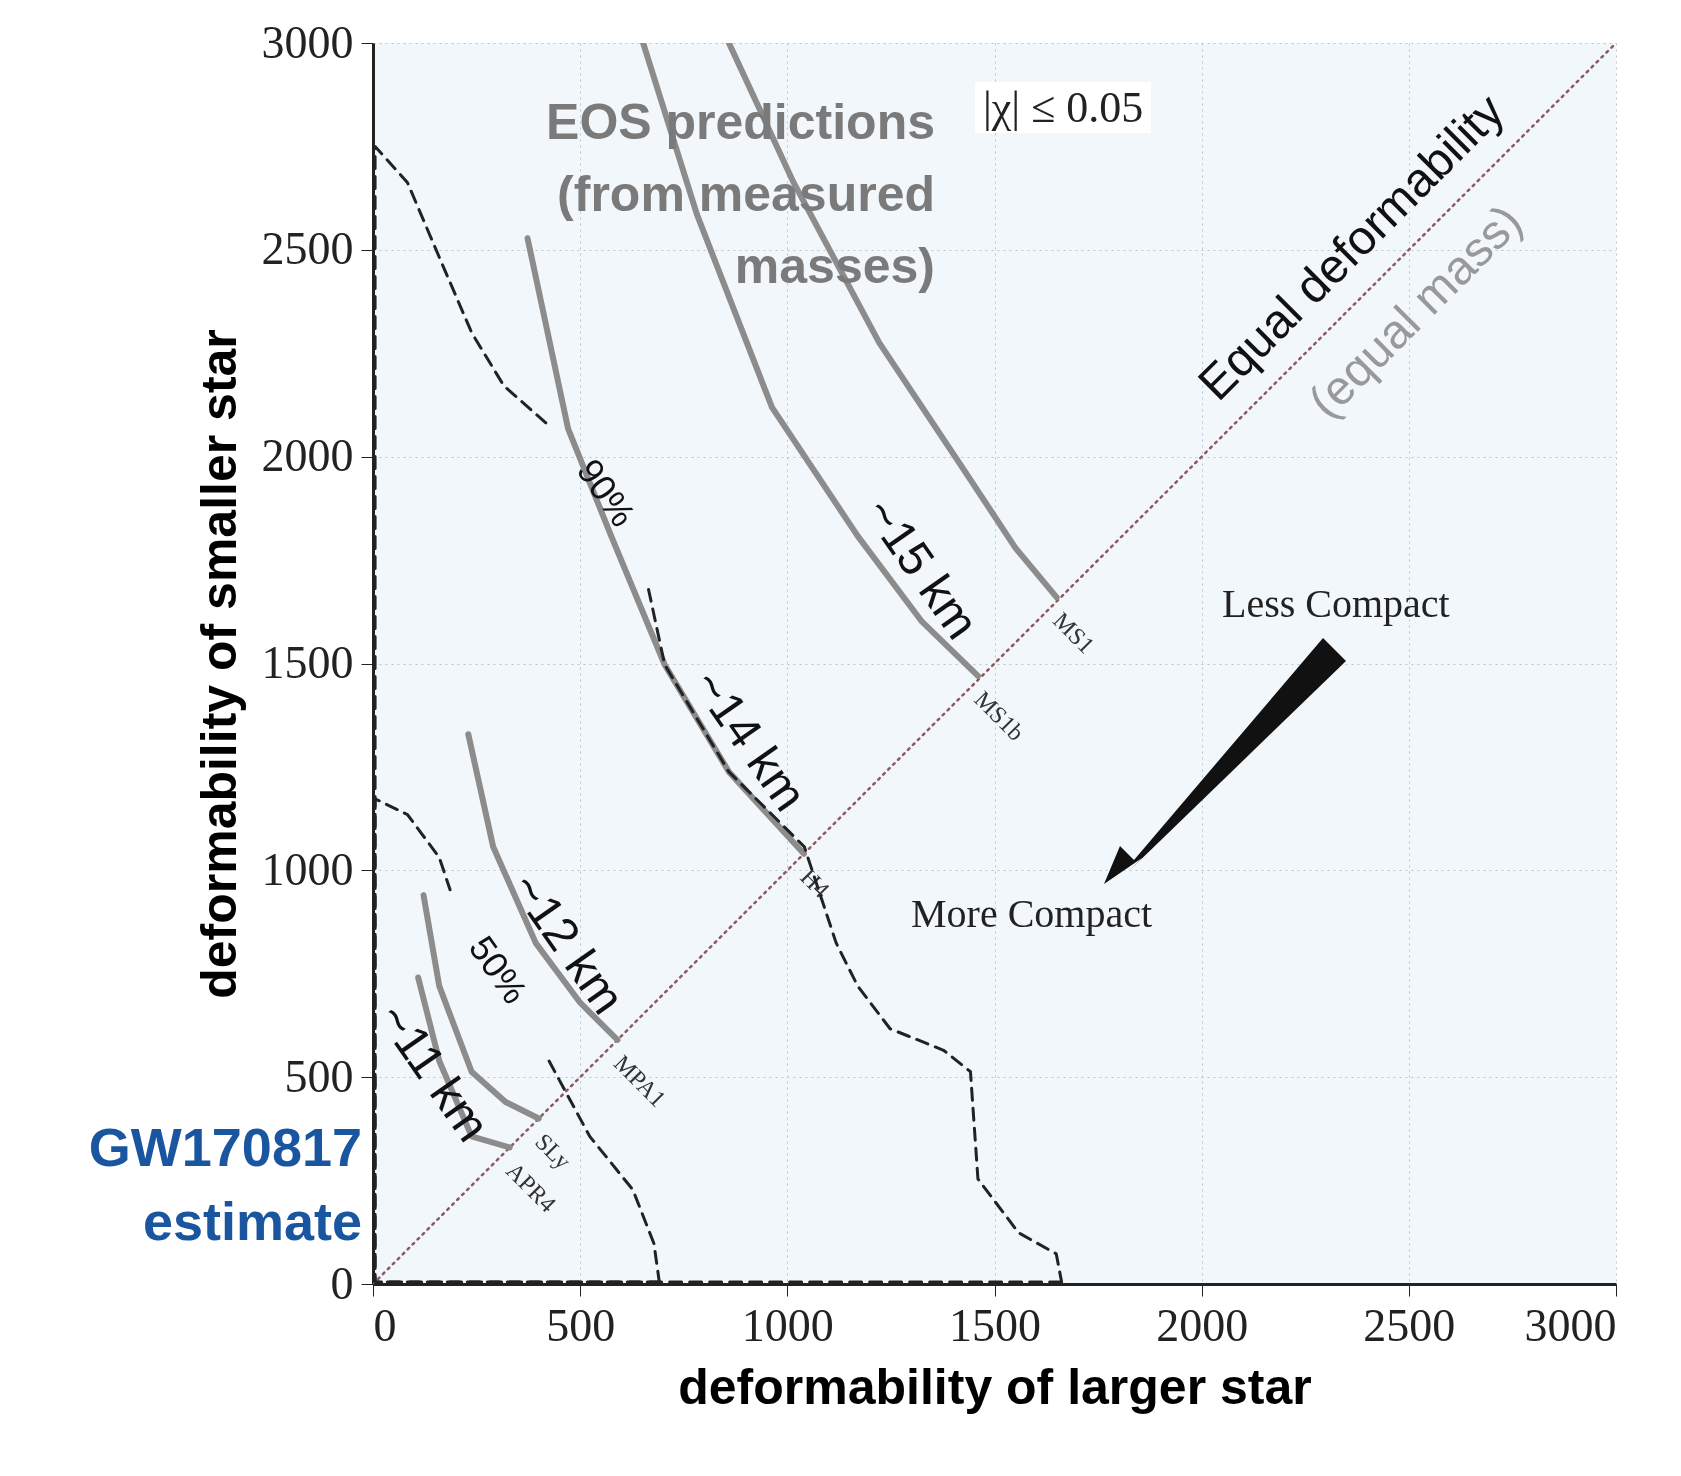 This screenshot has width=1681, height=1476. What do you see at coordinates (385, 1325) in the screenshot?
I see `x-tick-label: 0` at bounding box center [385, 1325].